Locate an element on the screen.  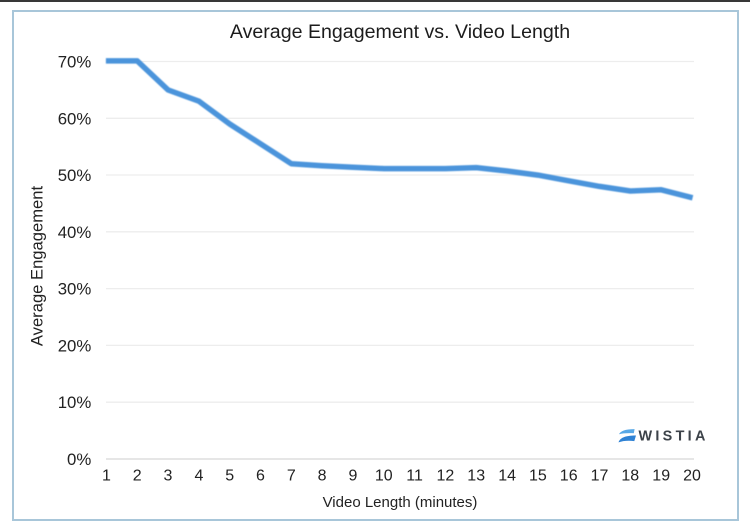
svg-text: 12 is located at coordinates (446, 475).